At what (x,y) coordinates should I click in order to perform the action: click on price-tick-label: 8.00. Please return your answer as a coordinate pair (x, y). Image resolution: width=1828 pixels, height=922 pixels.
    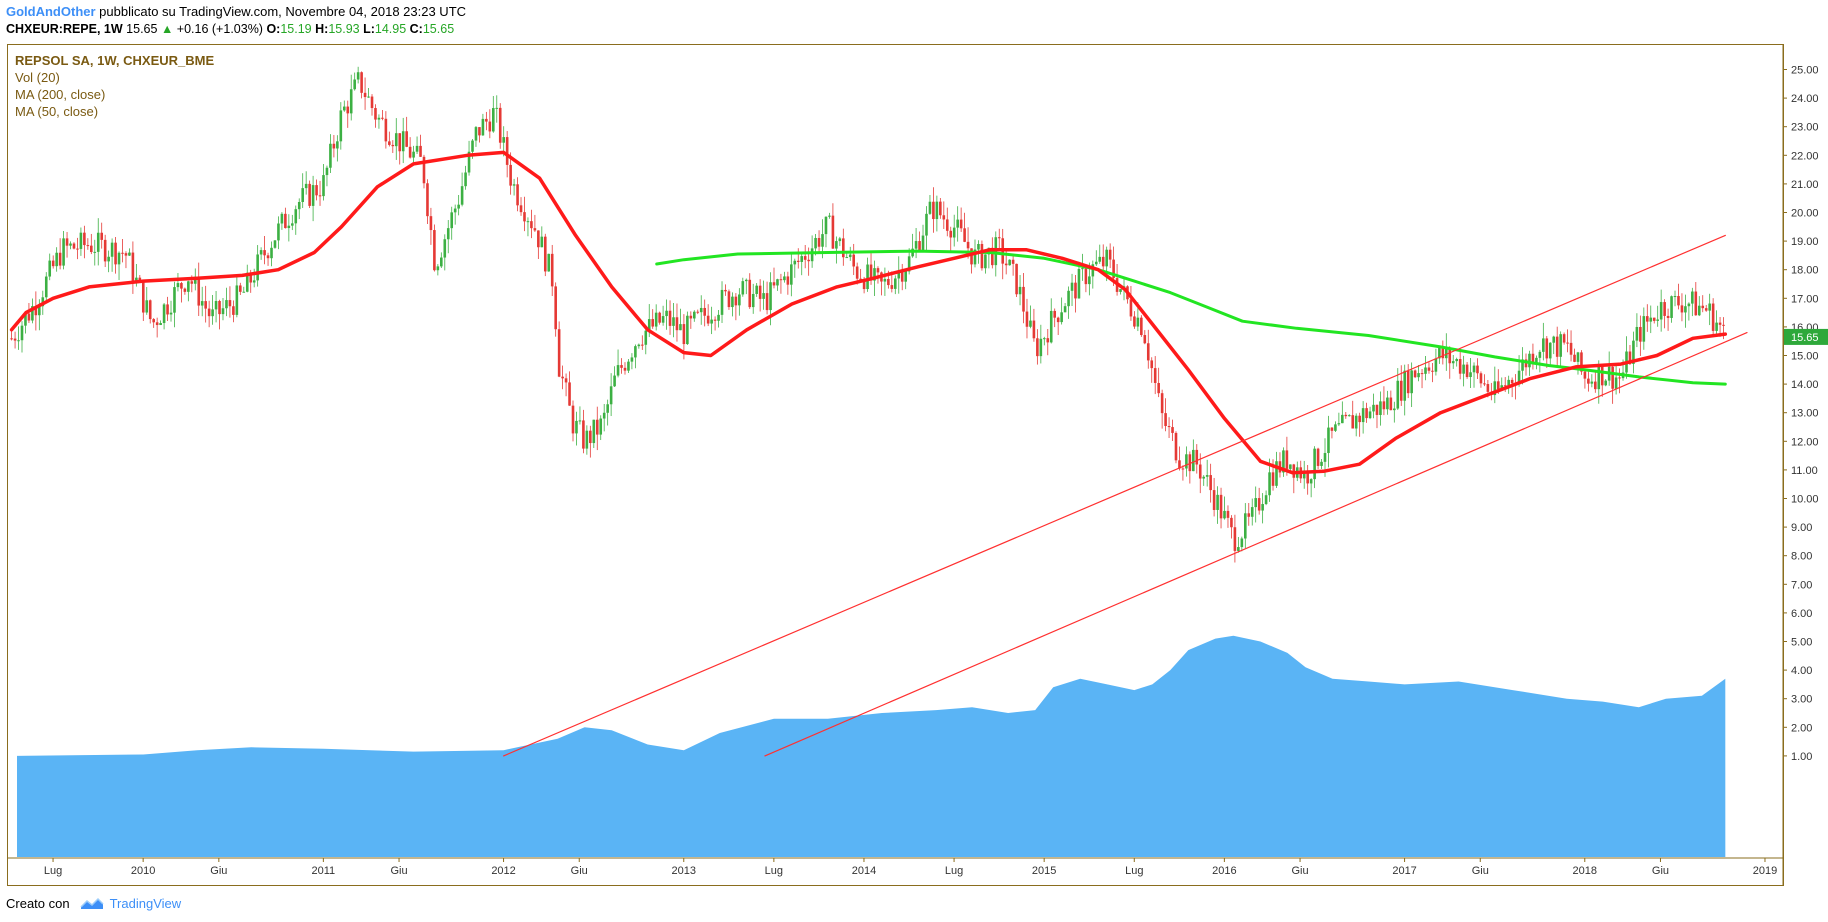
    Looking at the image, I should click on (1801, 557).